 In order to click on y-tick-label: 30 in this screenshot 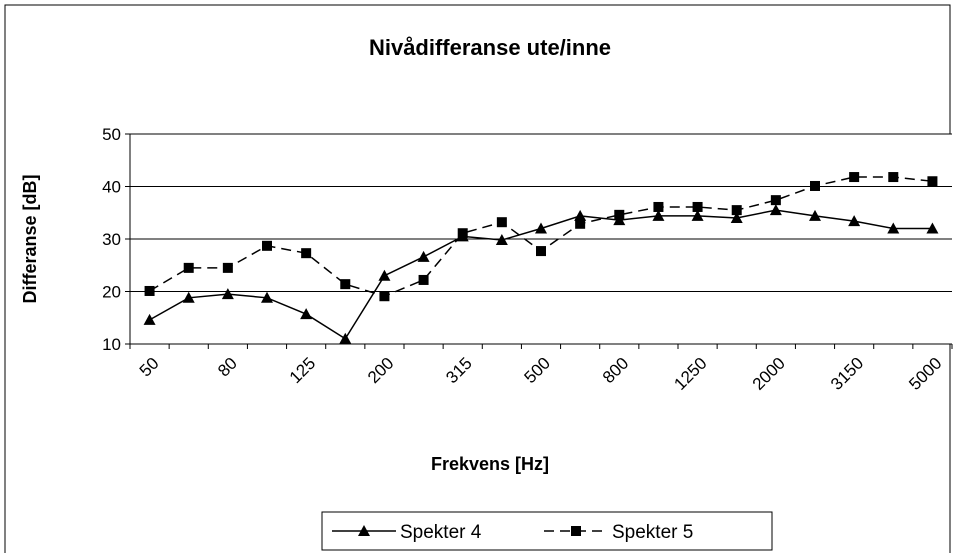, I will do `click(111, 239)`.